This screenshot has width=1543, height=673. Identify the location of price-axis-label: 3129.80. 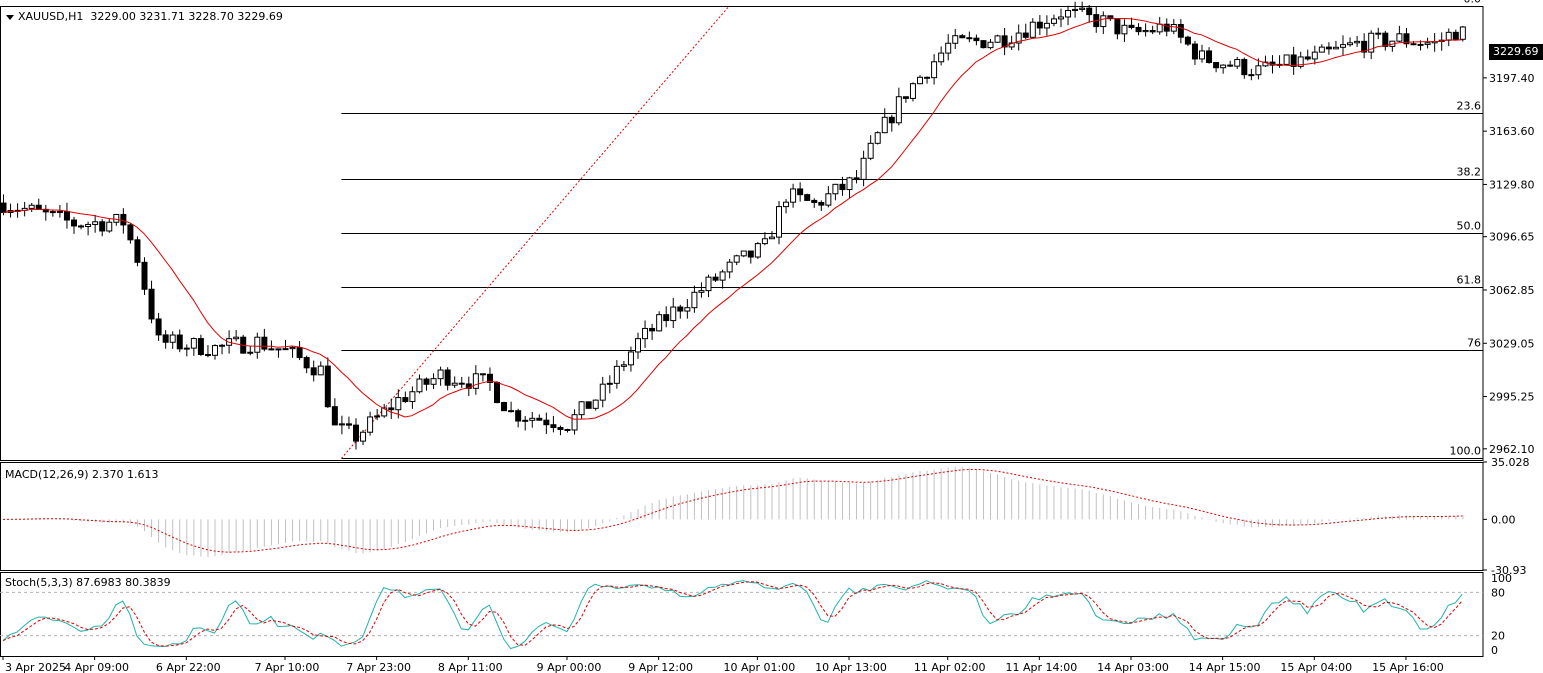
(1512, 184).